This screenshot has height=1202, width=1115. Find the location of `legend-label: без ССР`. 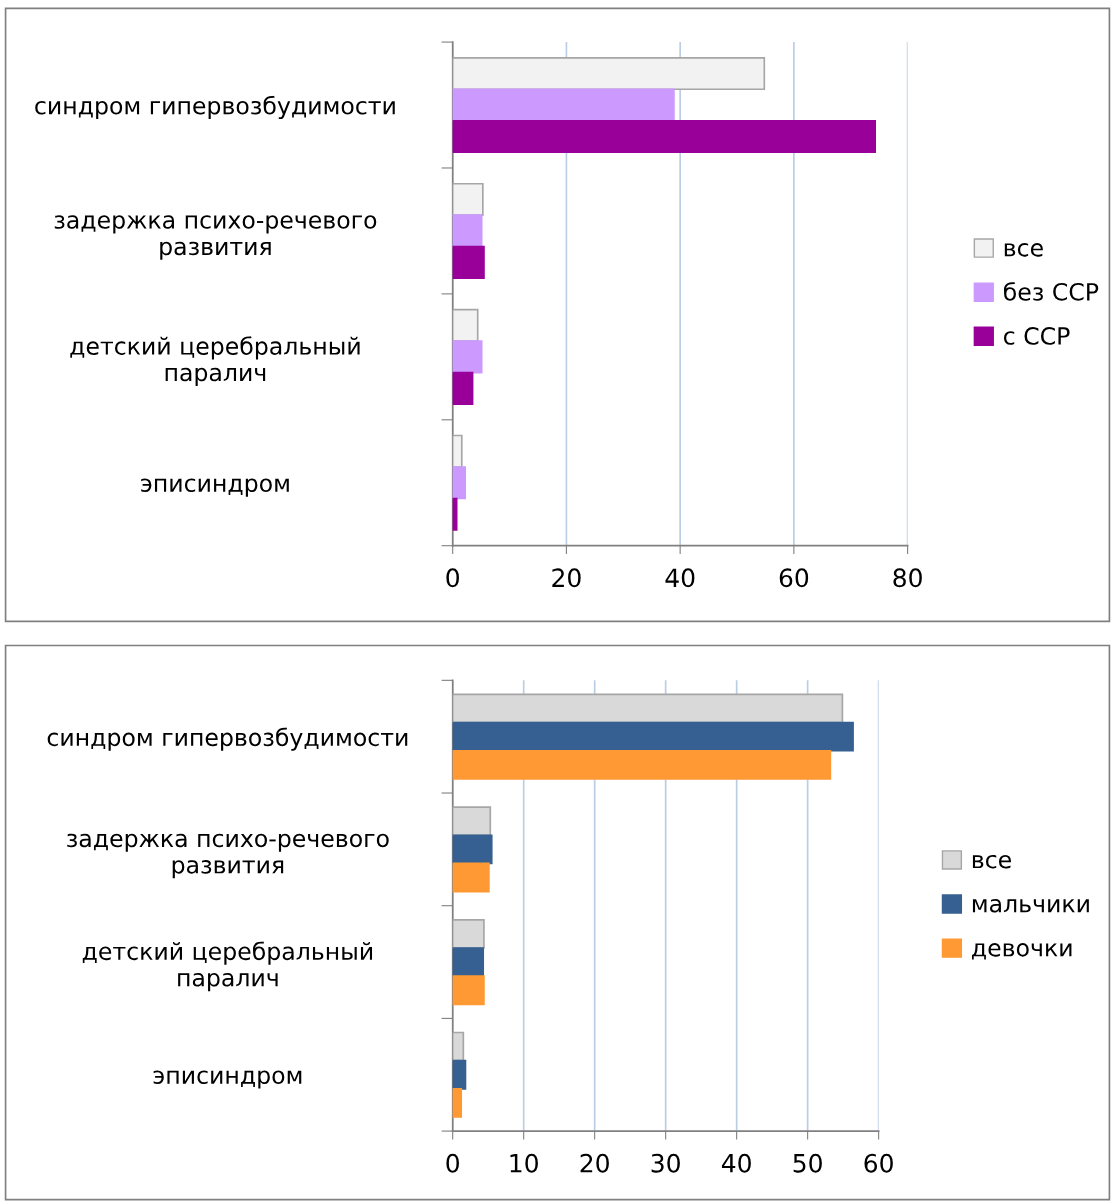

legend-label: без ССР is located at coordinates (1051, 291).